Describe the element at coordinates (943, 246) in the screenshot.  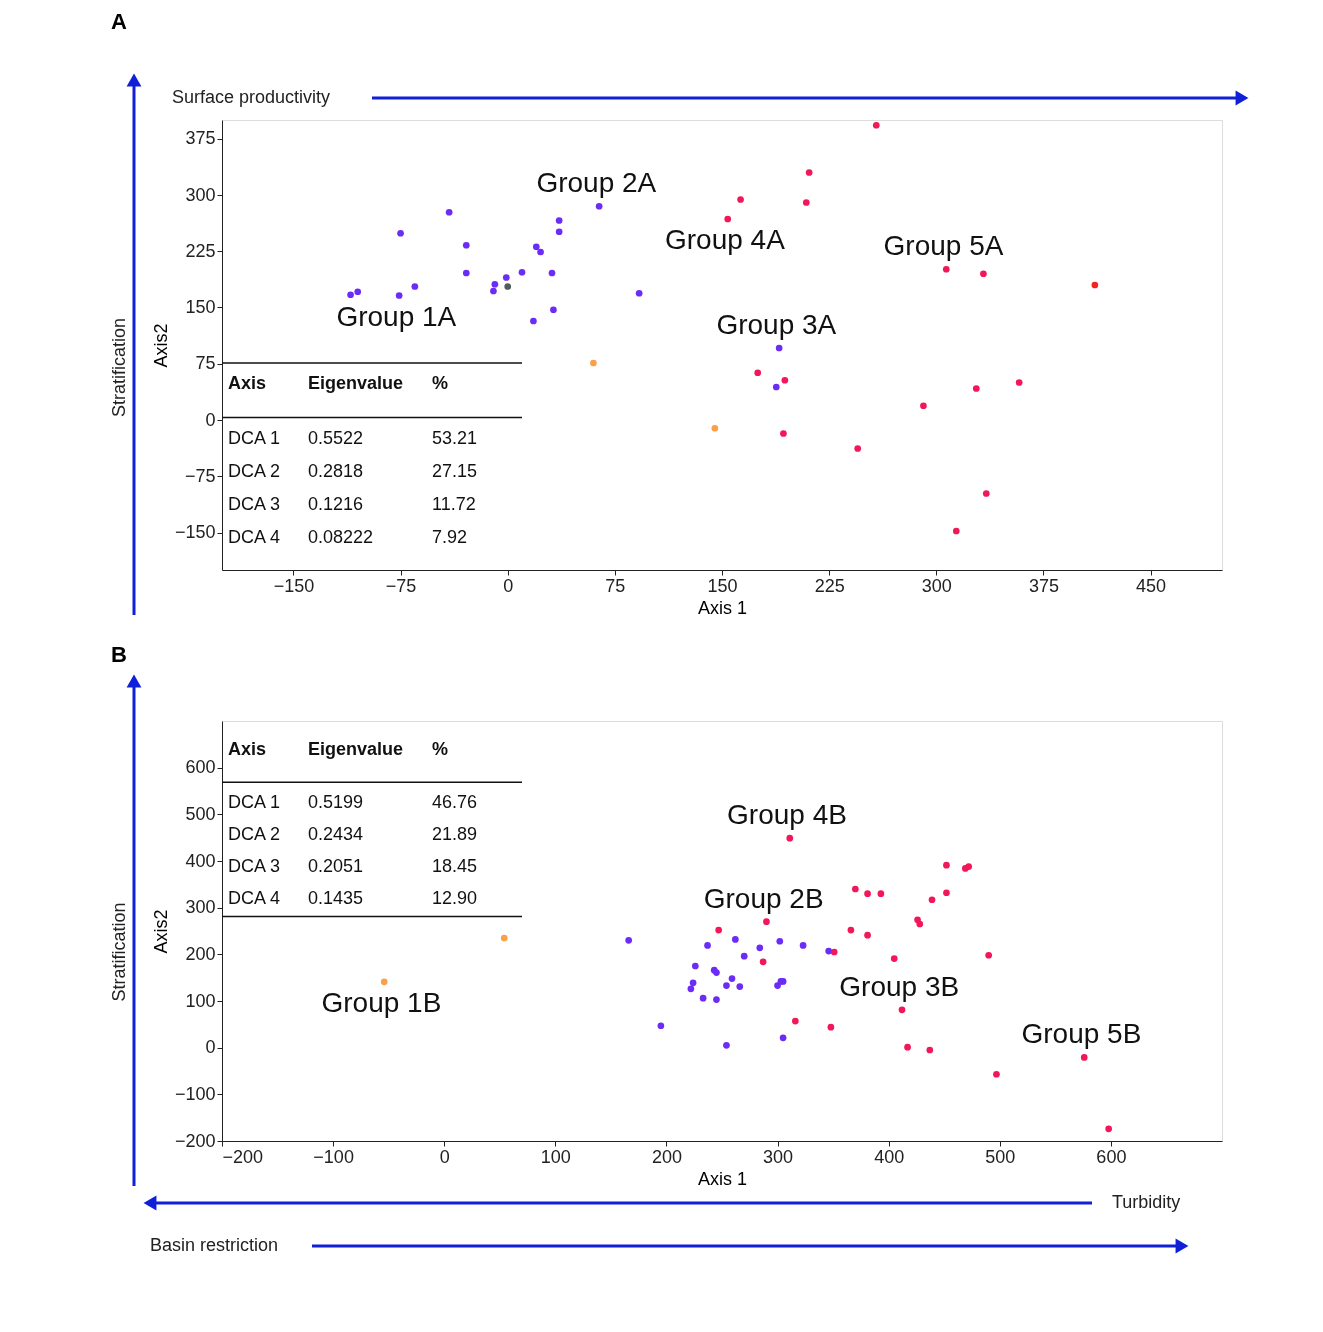
I see `series-label: Group 5A` at that location.